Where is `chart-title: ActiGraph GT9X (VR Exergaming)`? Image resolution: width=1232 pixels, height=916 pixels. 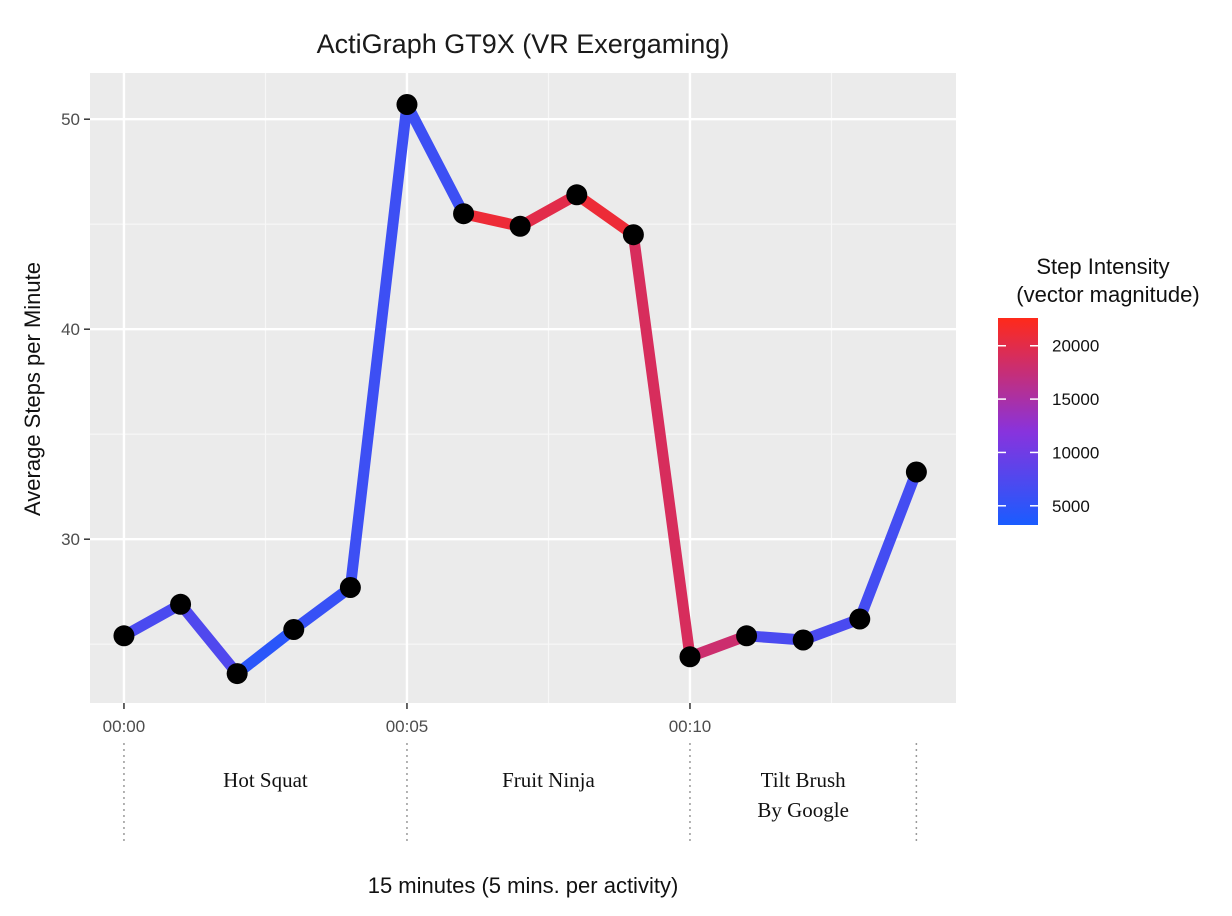
chart-title: ActiGraph GT9X (VR Exergaming) is located at coordinates (523, 44).